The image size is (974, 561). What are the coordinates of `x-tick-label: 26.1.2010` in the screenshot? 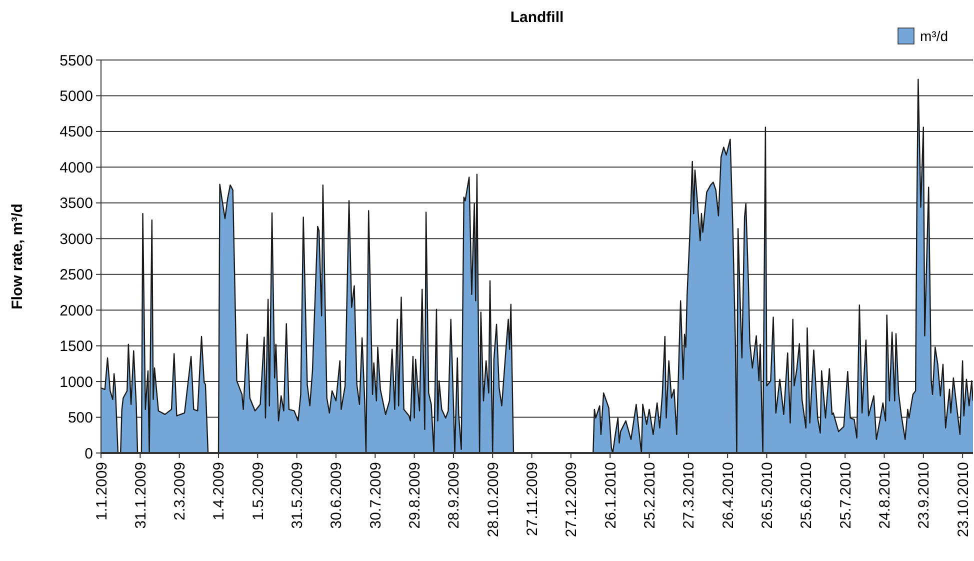 It's located at (611, 495).